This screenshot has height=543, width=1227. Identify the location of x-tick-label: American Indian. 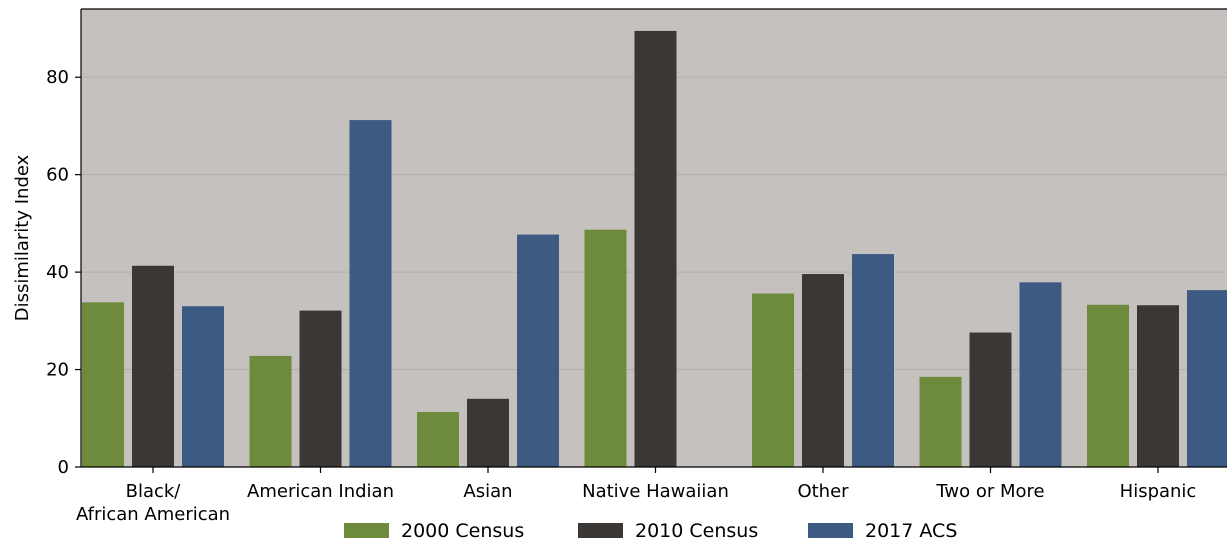
(320, 491).